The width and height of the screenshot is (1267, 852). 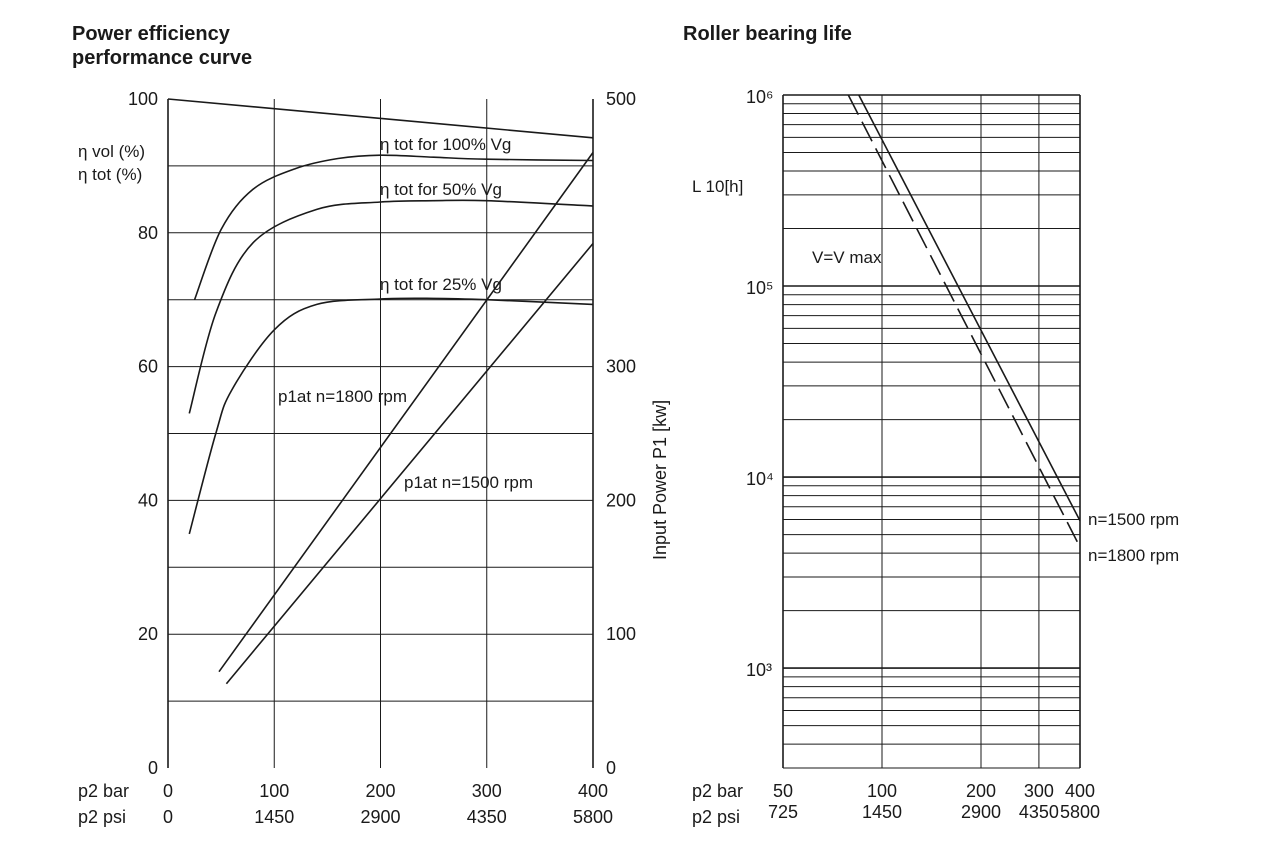 What do you see at coordinates (468, 482) in the screenshot?
I see `label-p1-1500: p1at n=1500 rpm` at bounding box center [468, 482].